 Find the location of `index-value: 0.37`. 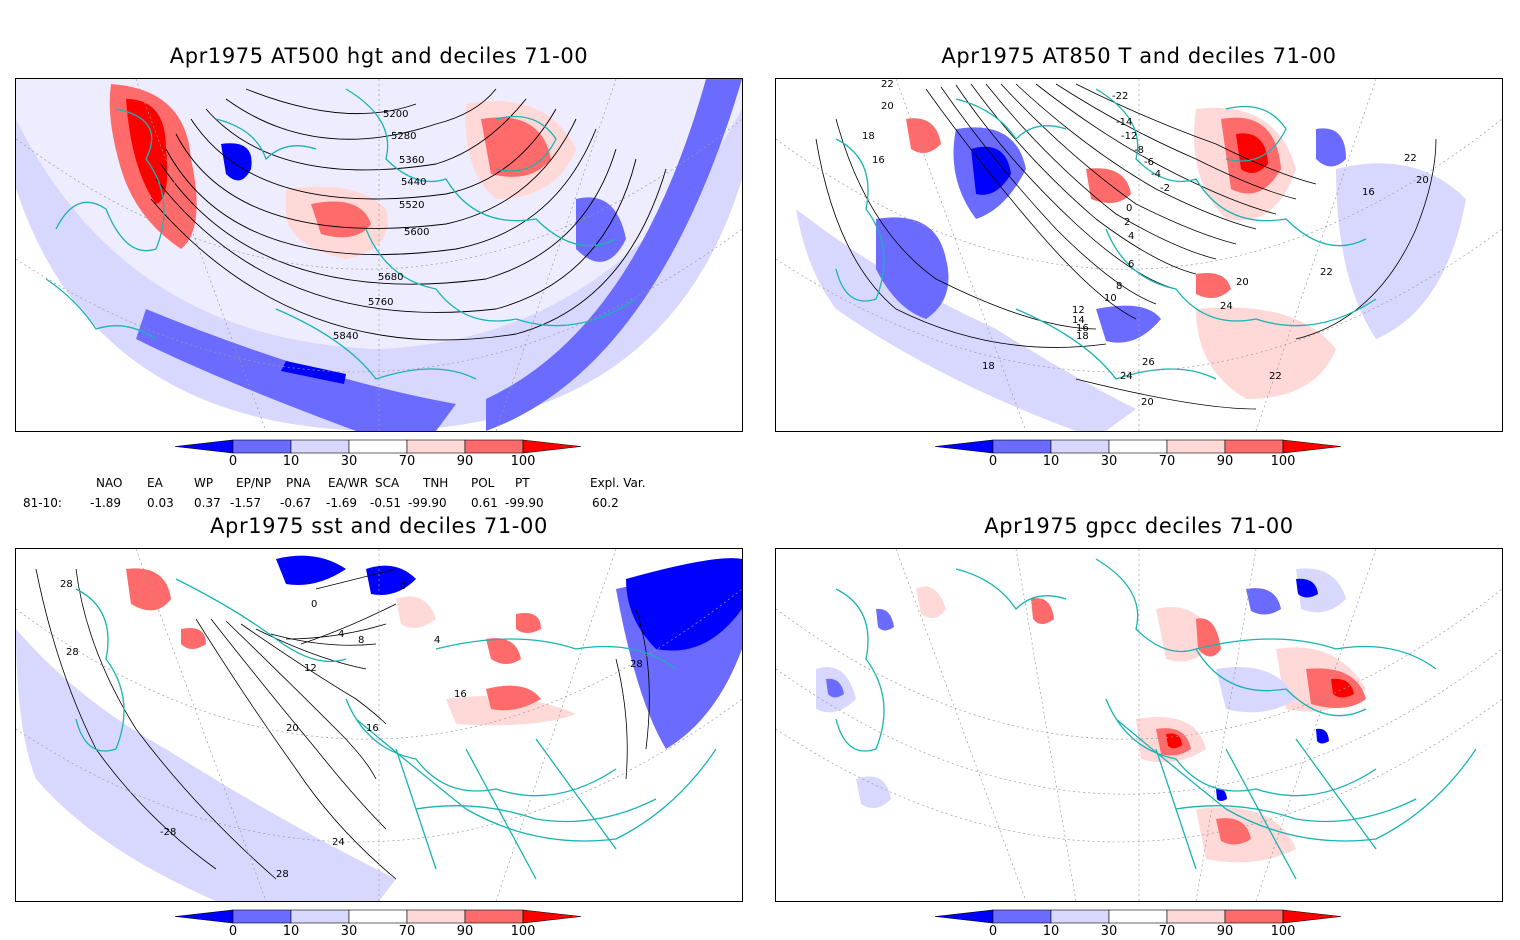

index-value: 0.37 is located at coordinates (207, 503).